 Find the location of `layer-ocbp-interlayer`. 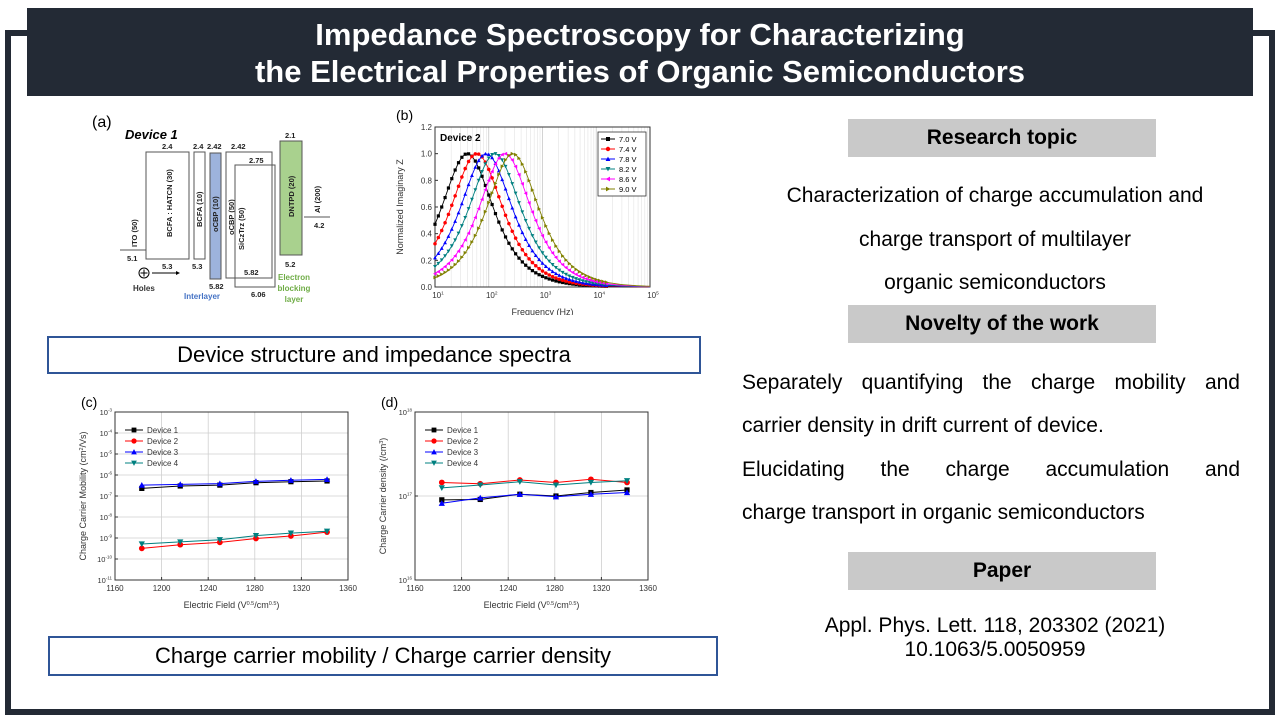

layer-ocbp-interlayer is located at coordinates (215, 216).